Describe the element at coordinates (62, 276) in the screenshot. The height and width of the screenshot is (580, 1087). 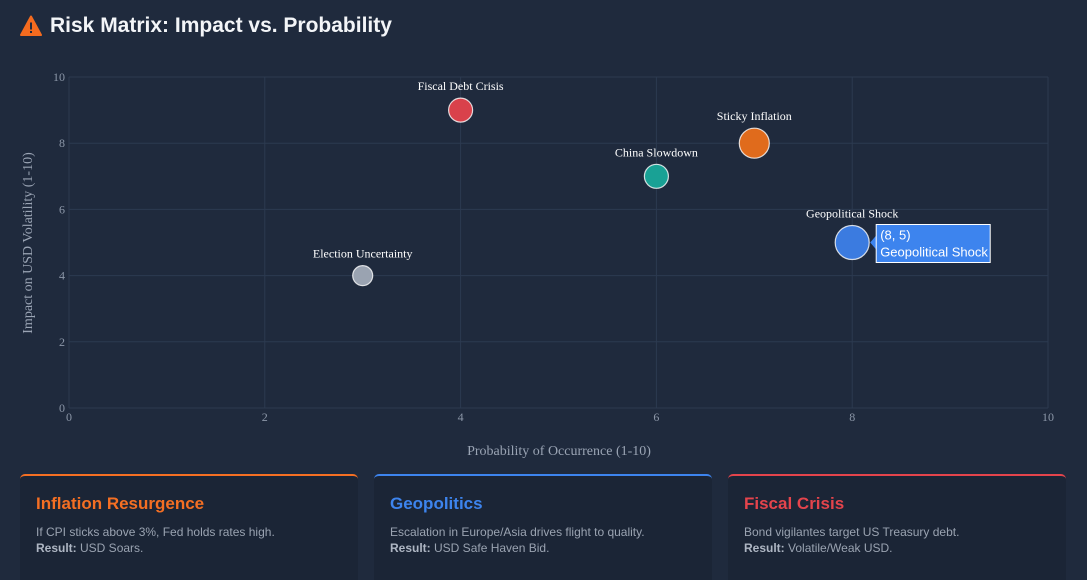
I see `y-tick-label: 4` at that location.